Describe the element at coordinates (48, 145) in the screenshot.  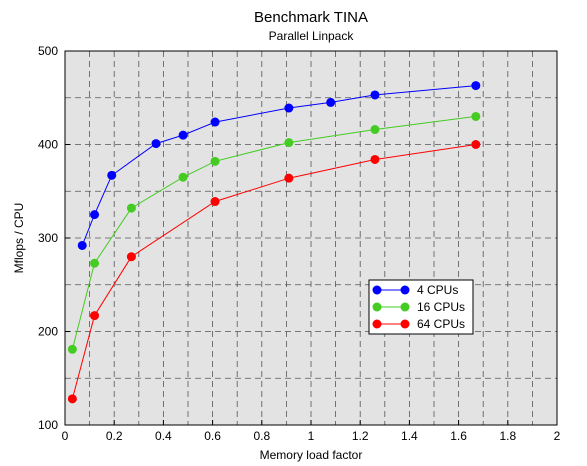
I see `y-tick-label: 400` at that location.